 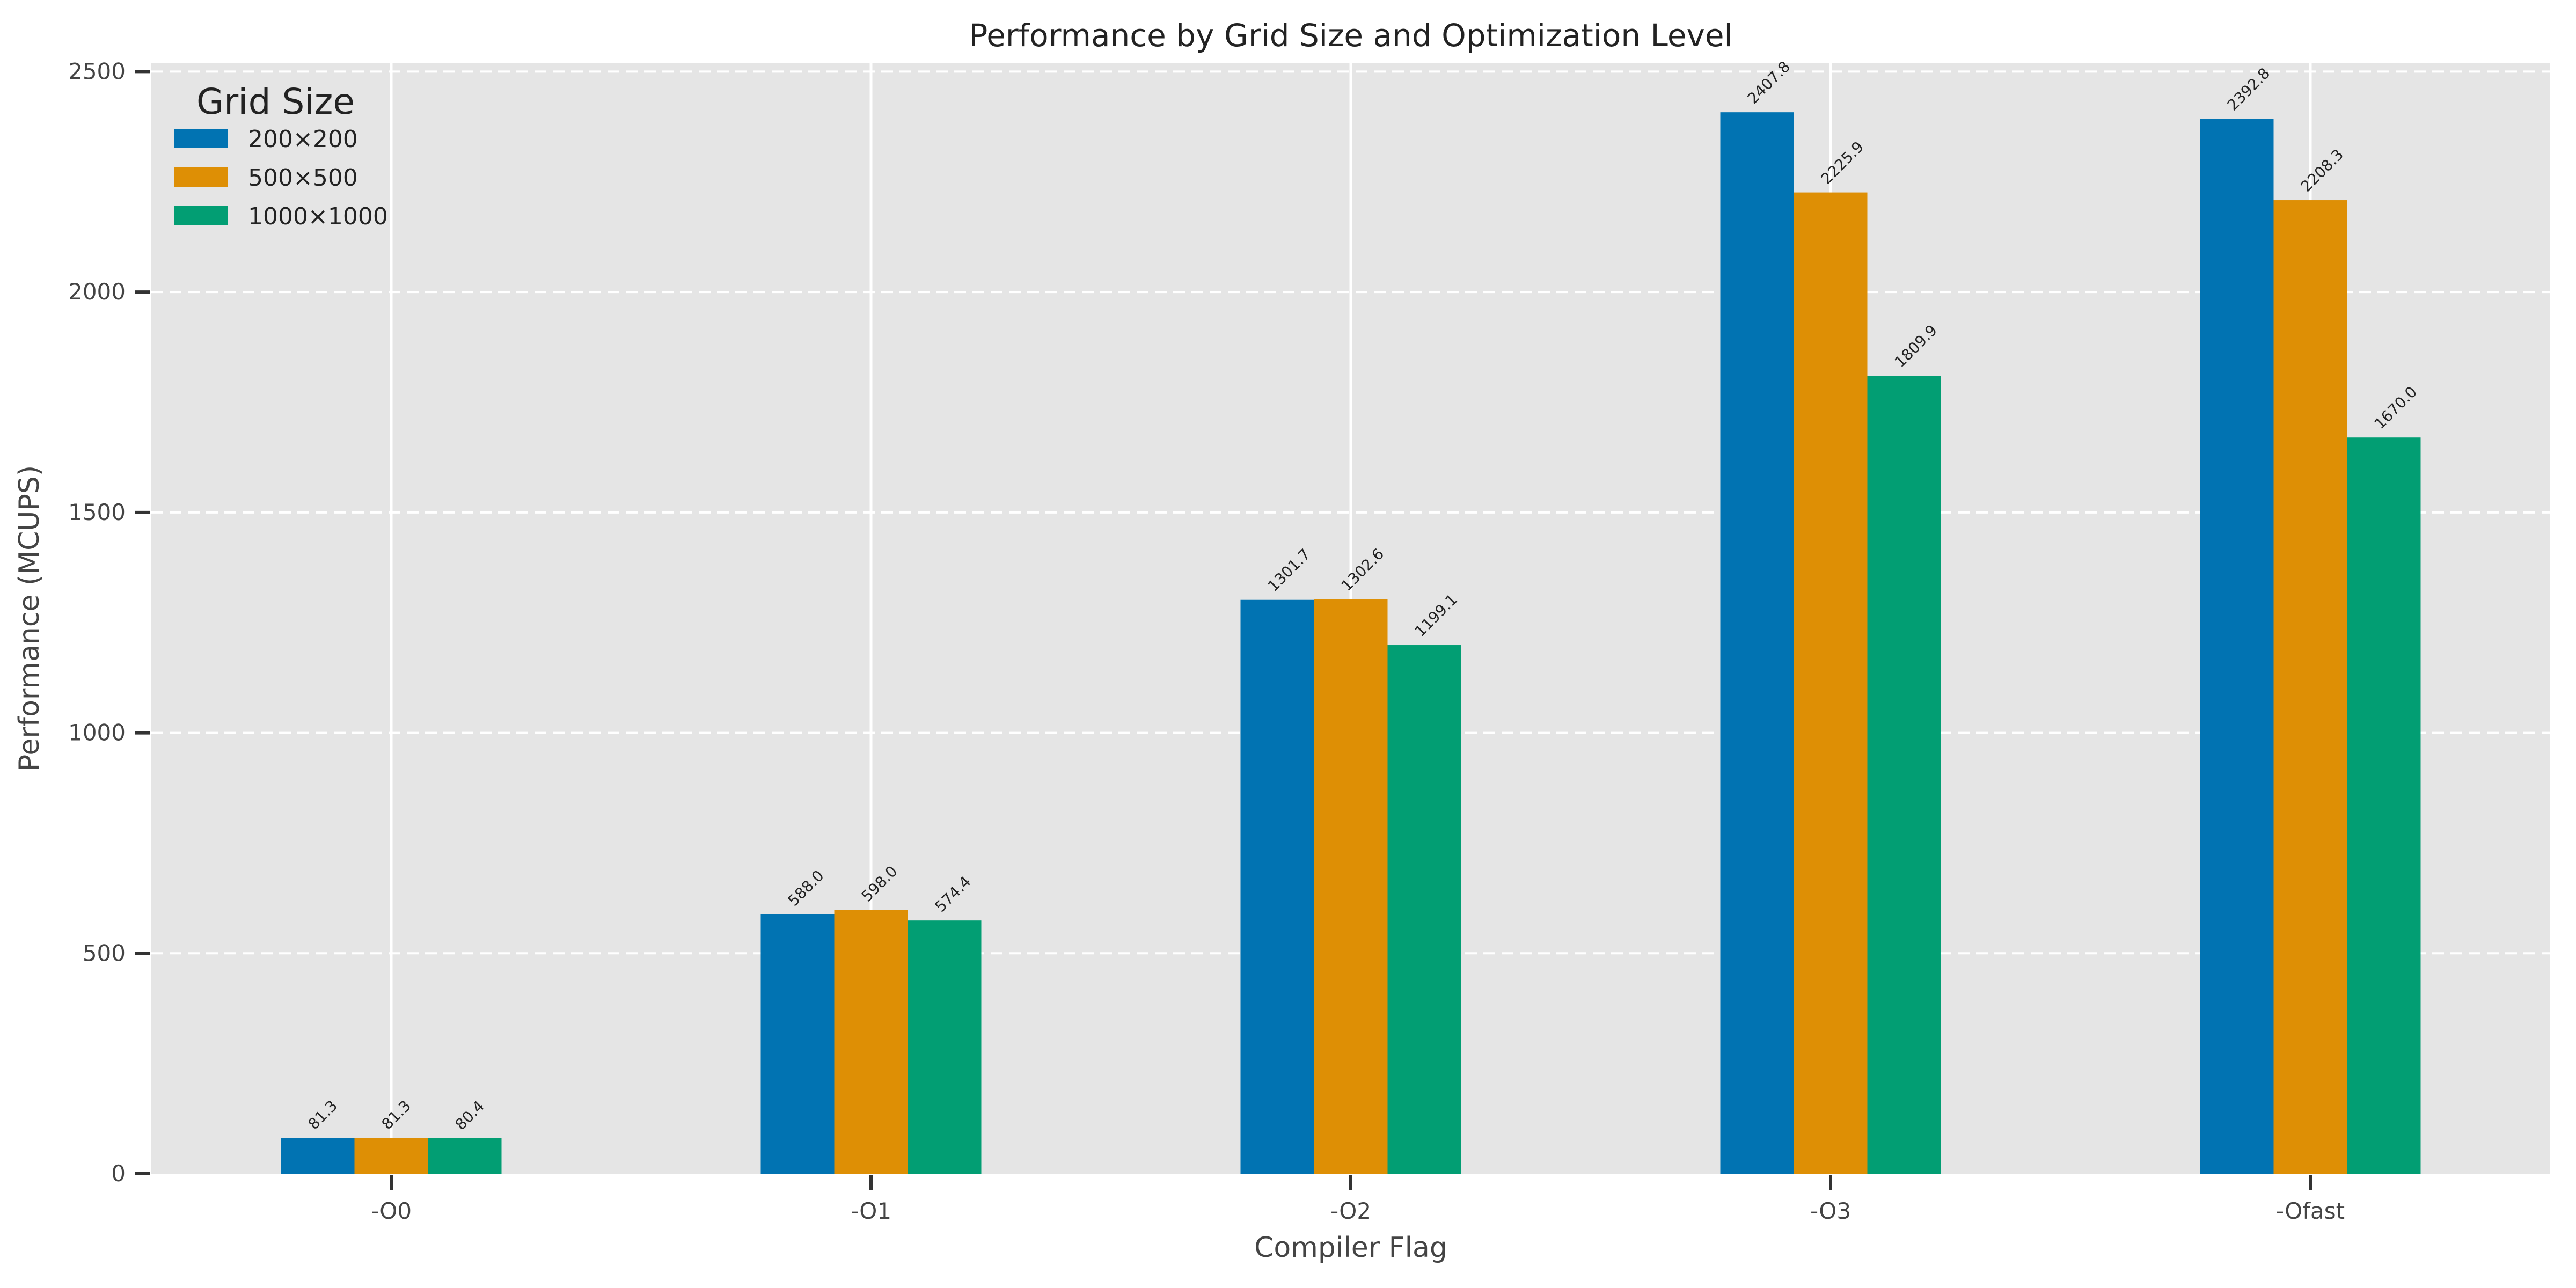 What do you see at coordinates (97, 733) in the screenshot?
I see `y-tick-label: 1000` at bounding box center [97, 733].